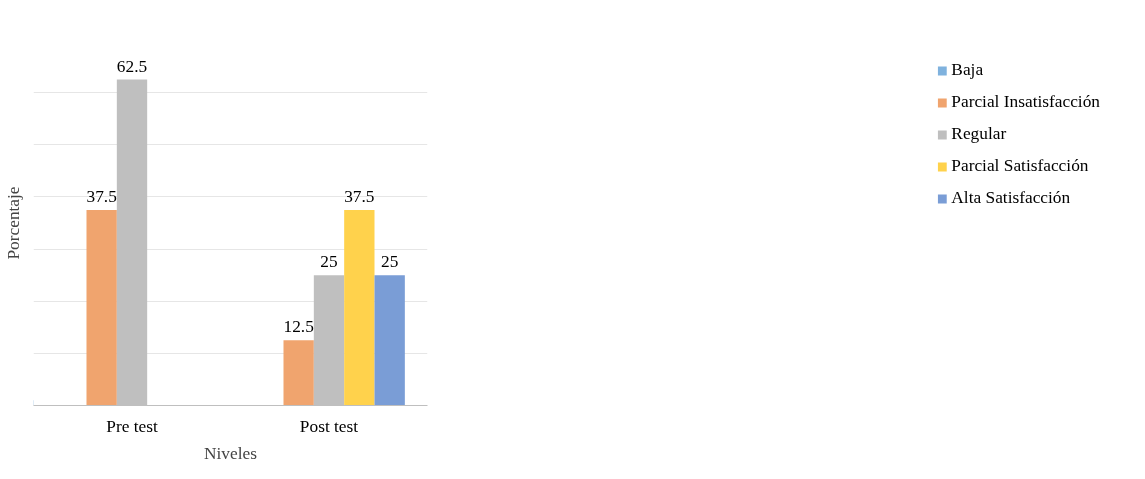  What do you see at coordinates (298, 327) in the screenshot?
I see `data-label: 12.5` at bounding box center [298, 327].